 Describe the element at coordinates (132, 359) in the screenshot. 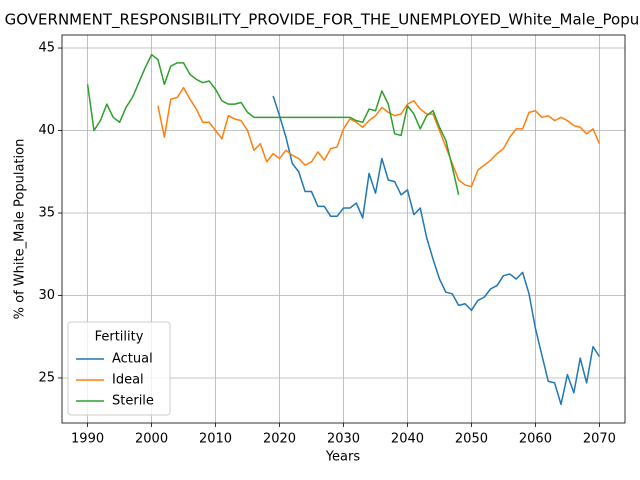

I see `legend-label: Actual` at that location.